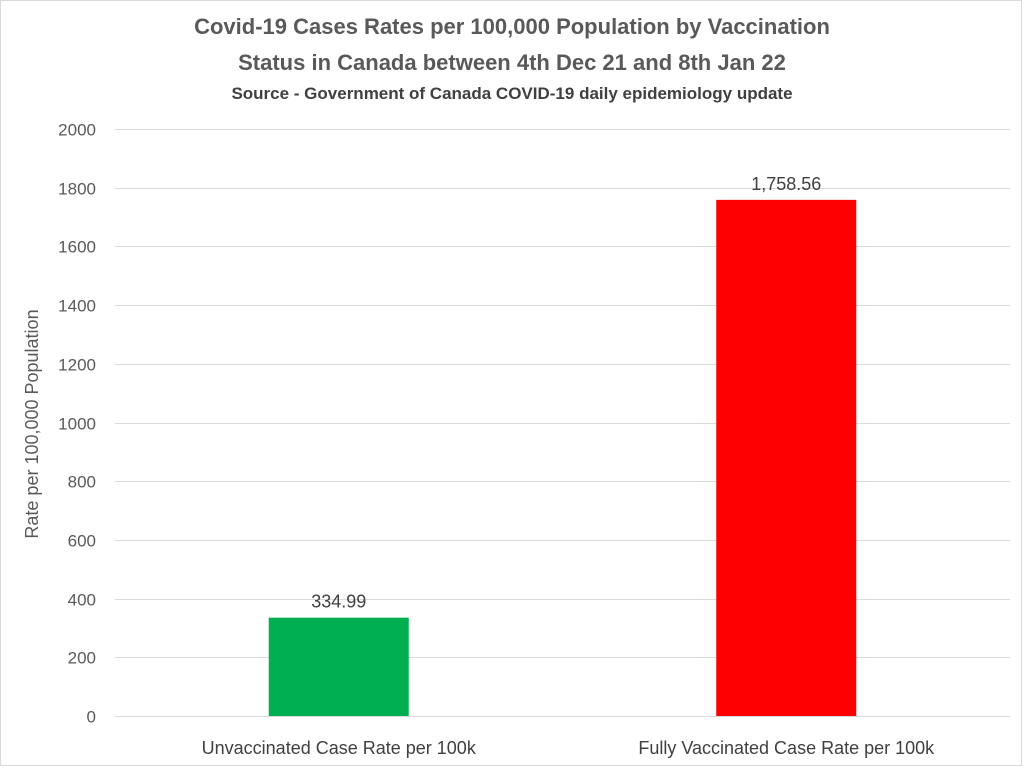  I want to click on y-tick-label: 800, so click(82, 482).